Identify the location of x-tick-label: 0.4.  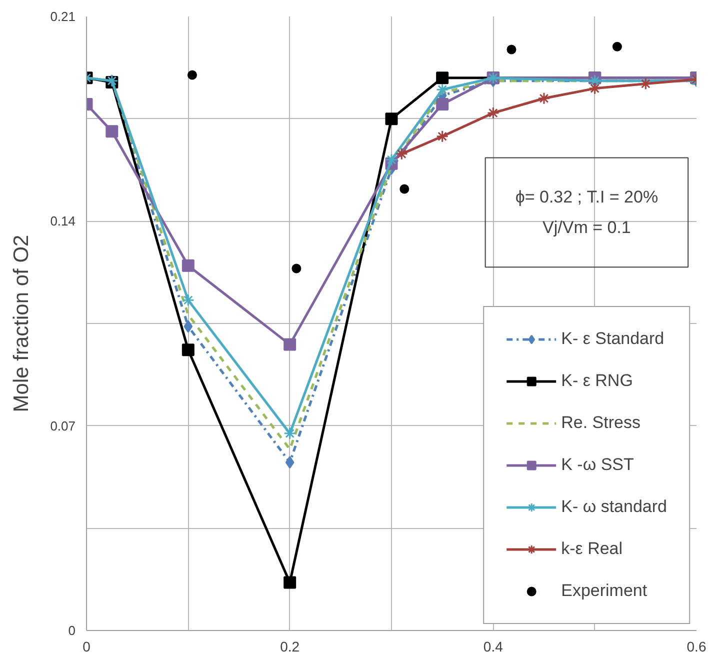
(493, 646).